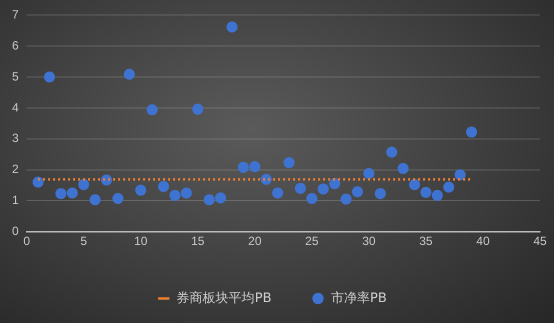  Describe the element at coordinates (15, 231) in the screenshot. I see `y-tick-label: 0` at that location.